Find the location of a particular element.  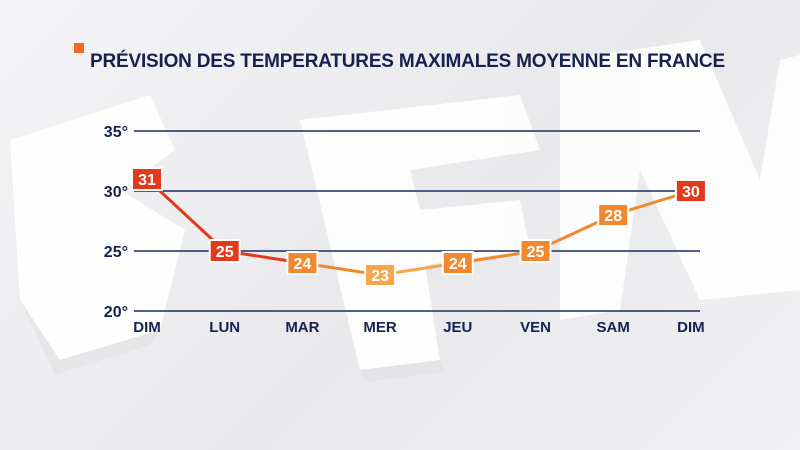

data-point: 30 is located at coordinates (690, 191).